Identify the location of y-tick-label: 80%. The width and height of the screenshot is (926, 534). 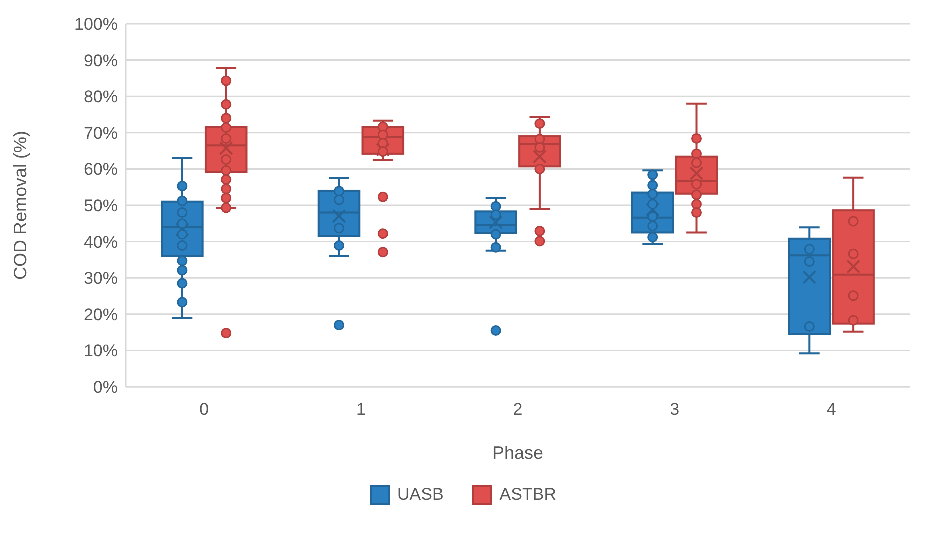
(101, 97).